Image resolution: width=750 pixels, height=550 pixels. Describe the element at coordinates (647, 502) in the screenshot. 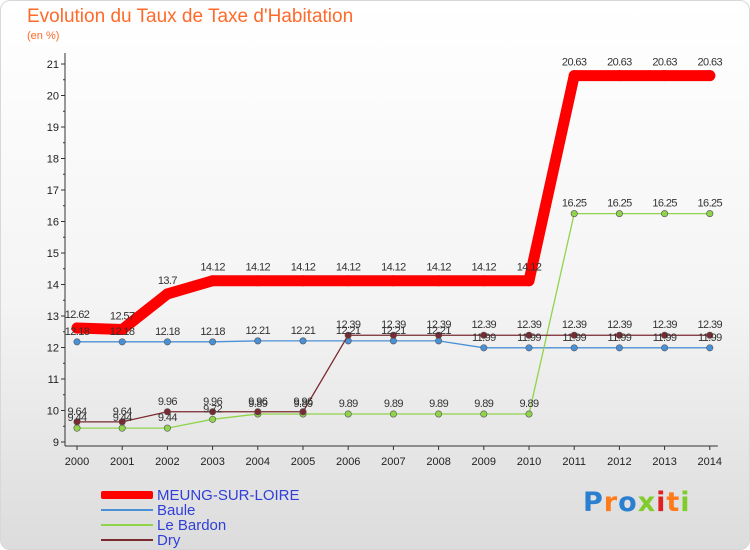

I see `logo-letter: x` at that location.